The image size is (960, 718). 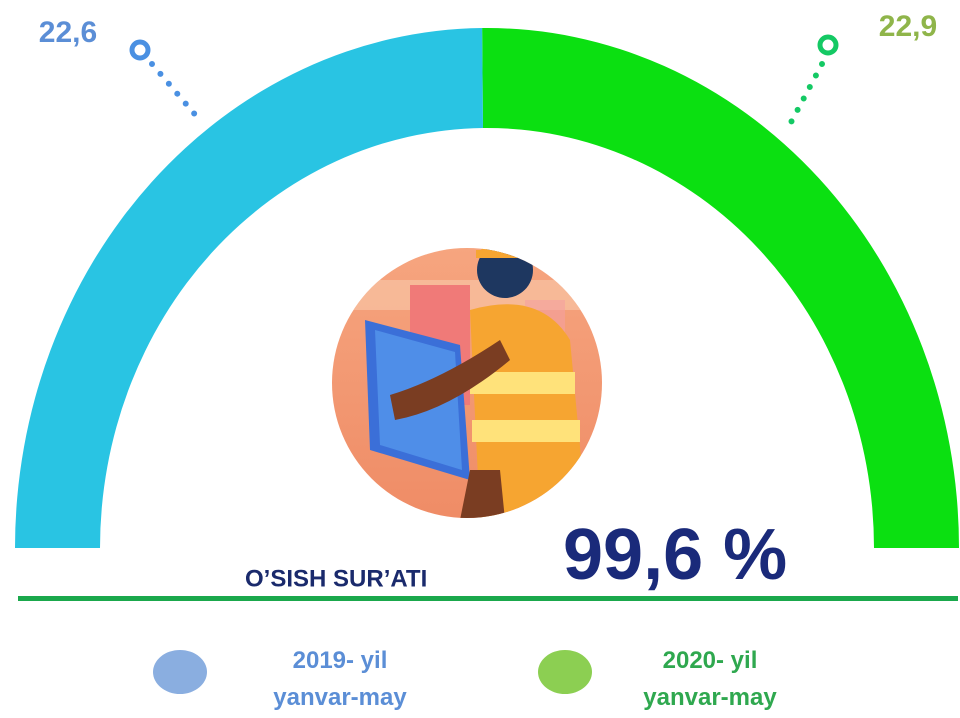 I want to click on annotation-value: 99,6 %, so click(x=675, y=555).